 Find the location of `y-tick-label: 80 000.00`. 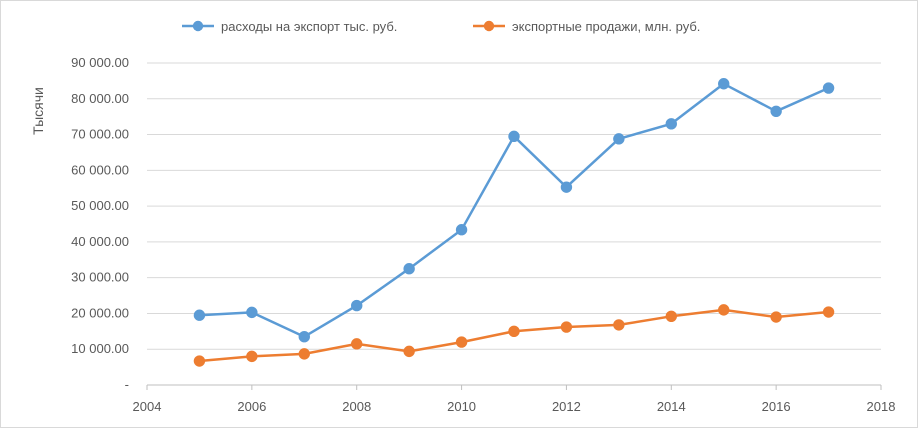

y-tick-label: 80 000.00 is located at coordinates (100, 98).